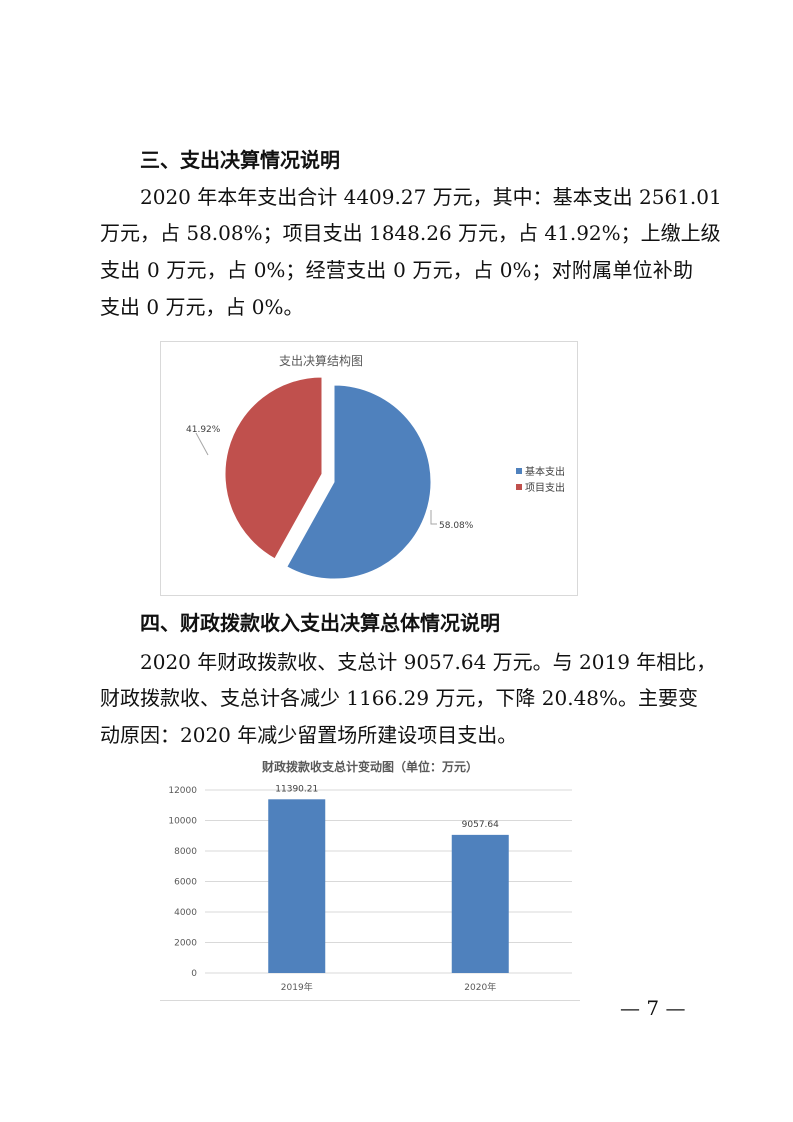  Describe the element at coordinates (185, 852) in the screenshot. I see `y-tick-label: 8000` at that location.